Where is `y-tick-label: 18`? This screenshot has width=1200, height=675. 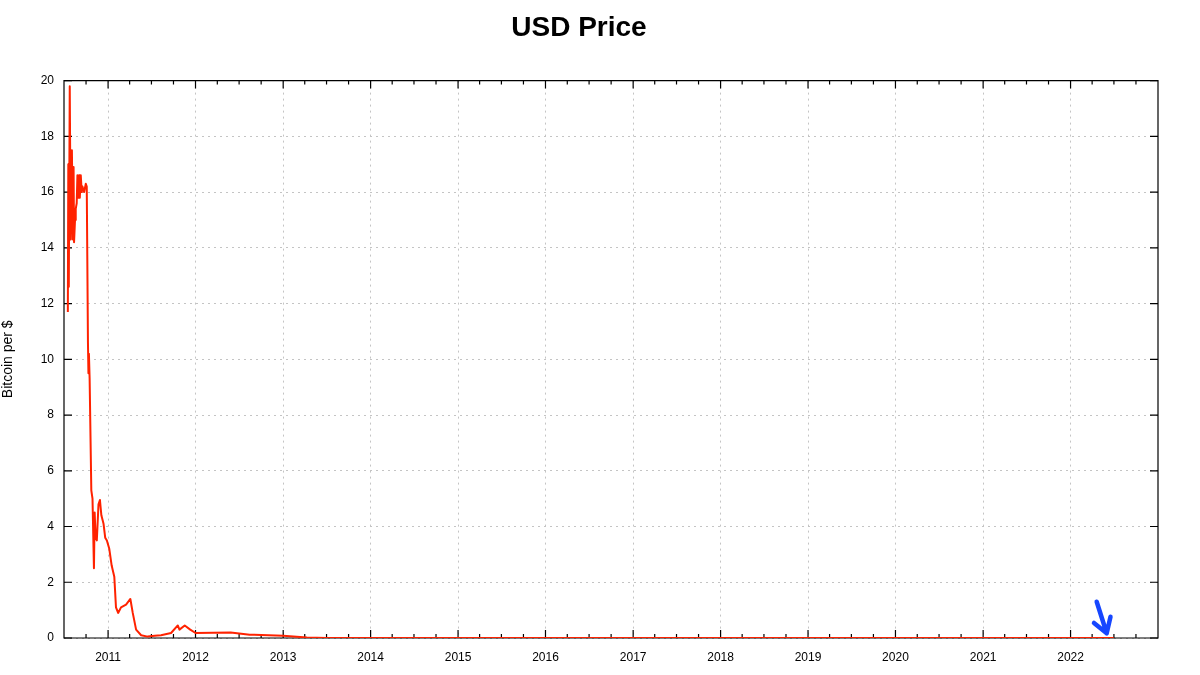 y-tick-label: 18 is located at coordinates (47, 135).